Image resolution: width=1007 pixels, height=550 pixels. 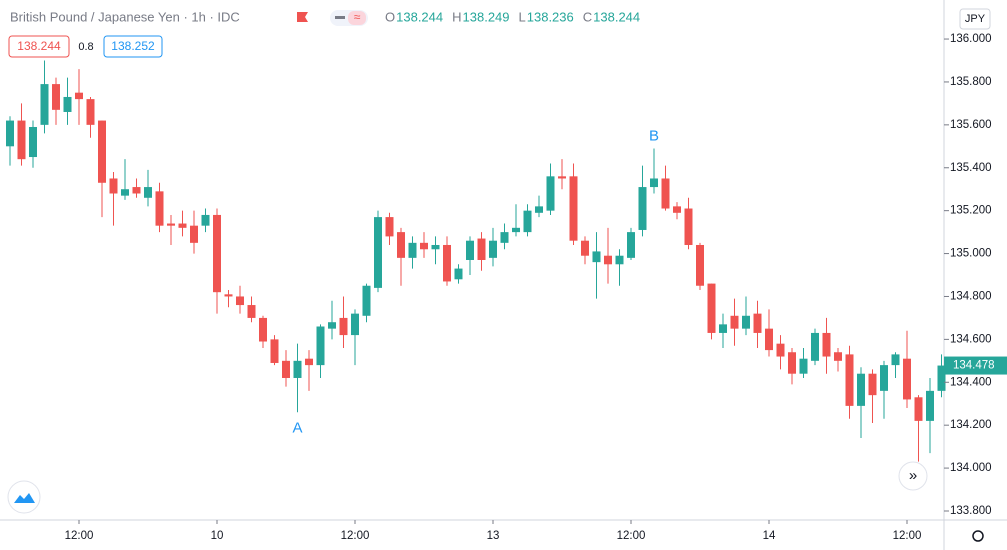 What do you see at coordinates (297, 427) in the screenshot?
I see `annotation: A` at bounding box center [297, 427].